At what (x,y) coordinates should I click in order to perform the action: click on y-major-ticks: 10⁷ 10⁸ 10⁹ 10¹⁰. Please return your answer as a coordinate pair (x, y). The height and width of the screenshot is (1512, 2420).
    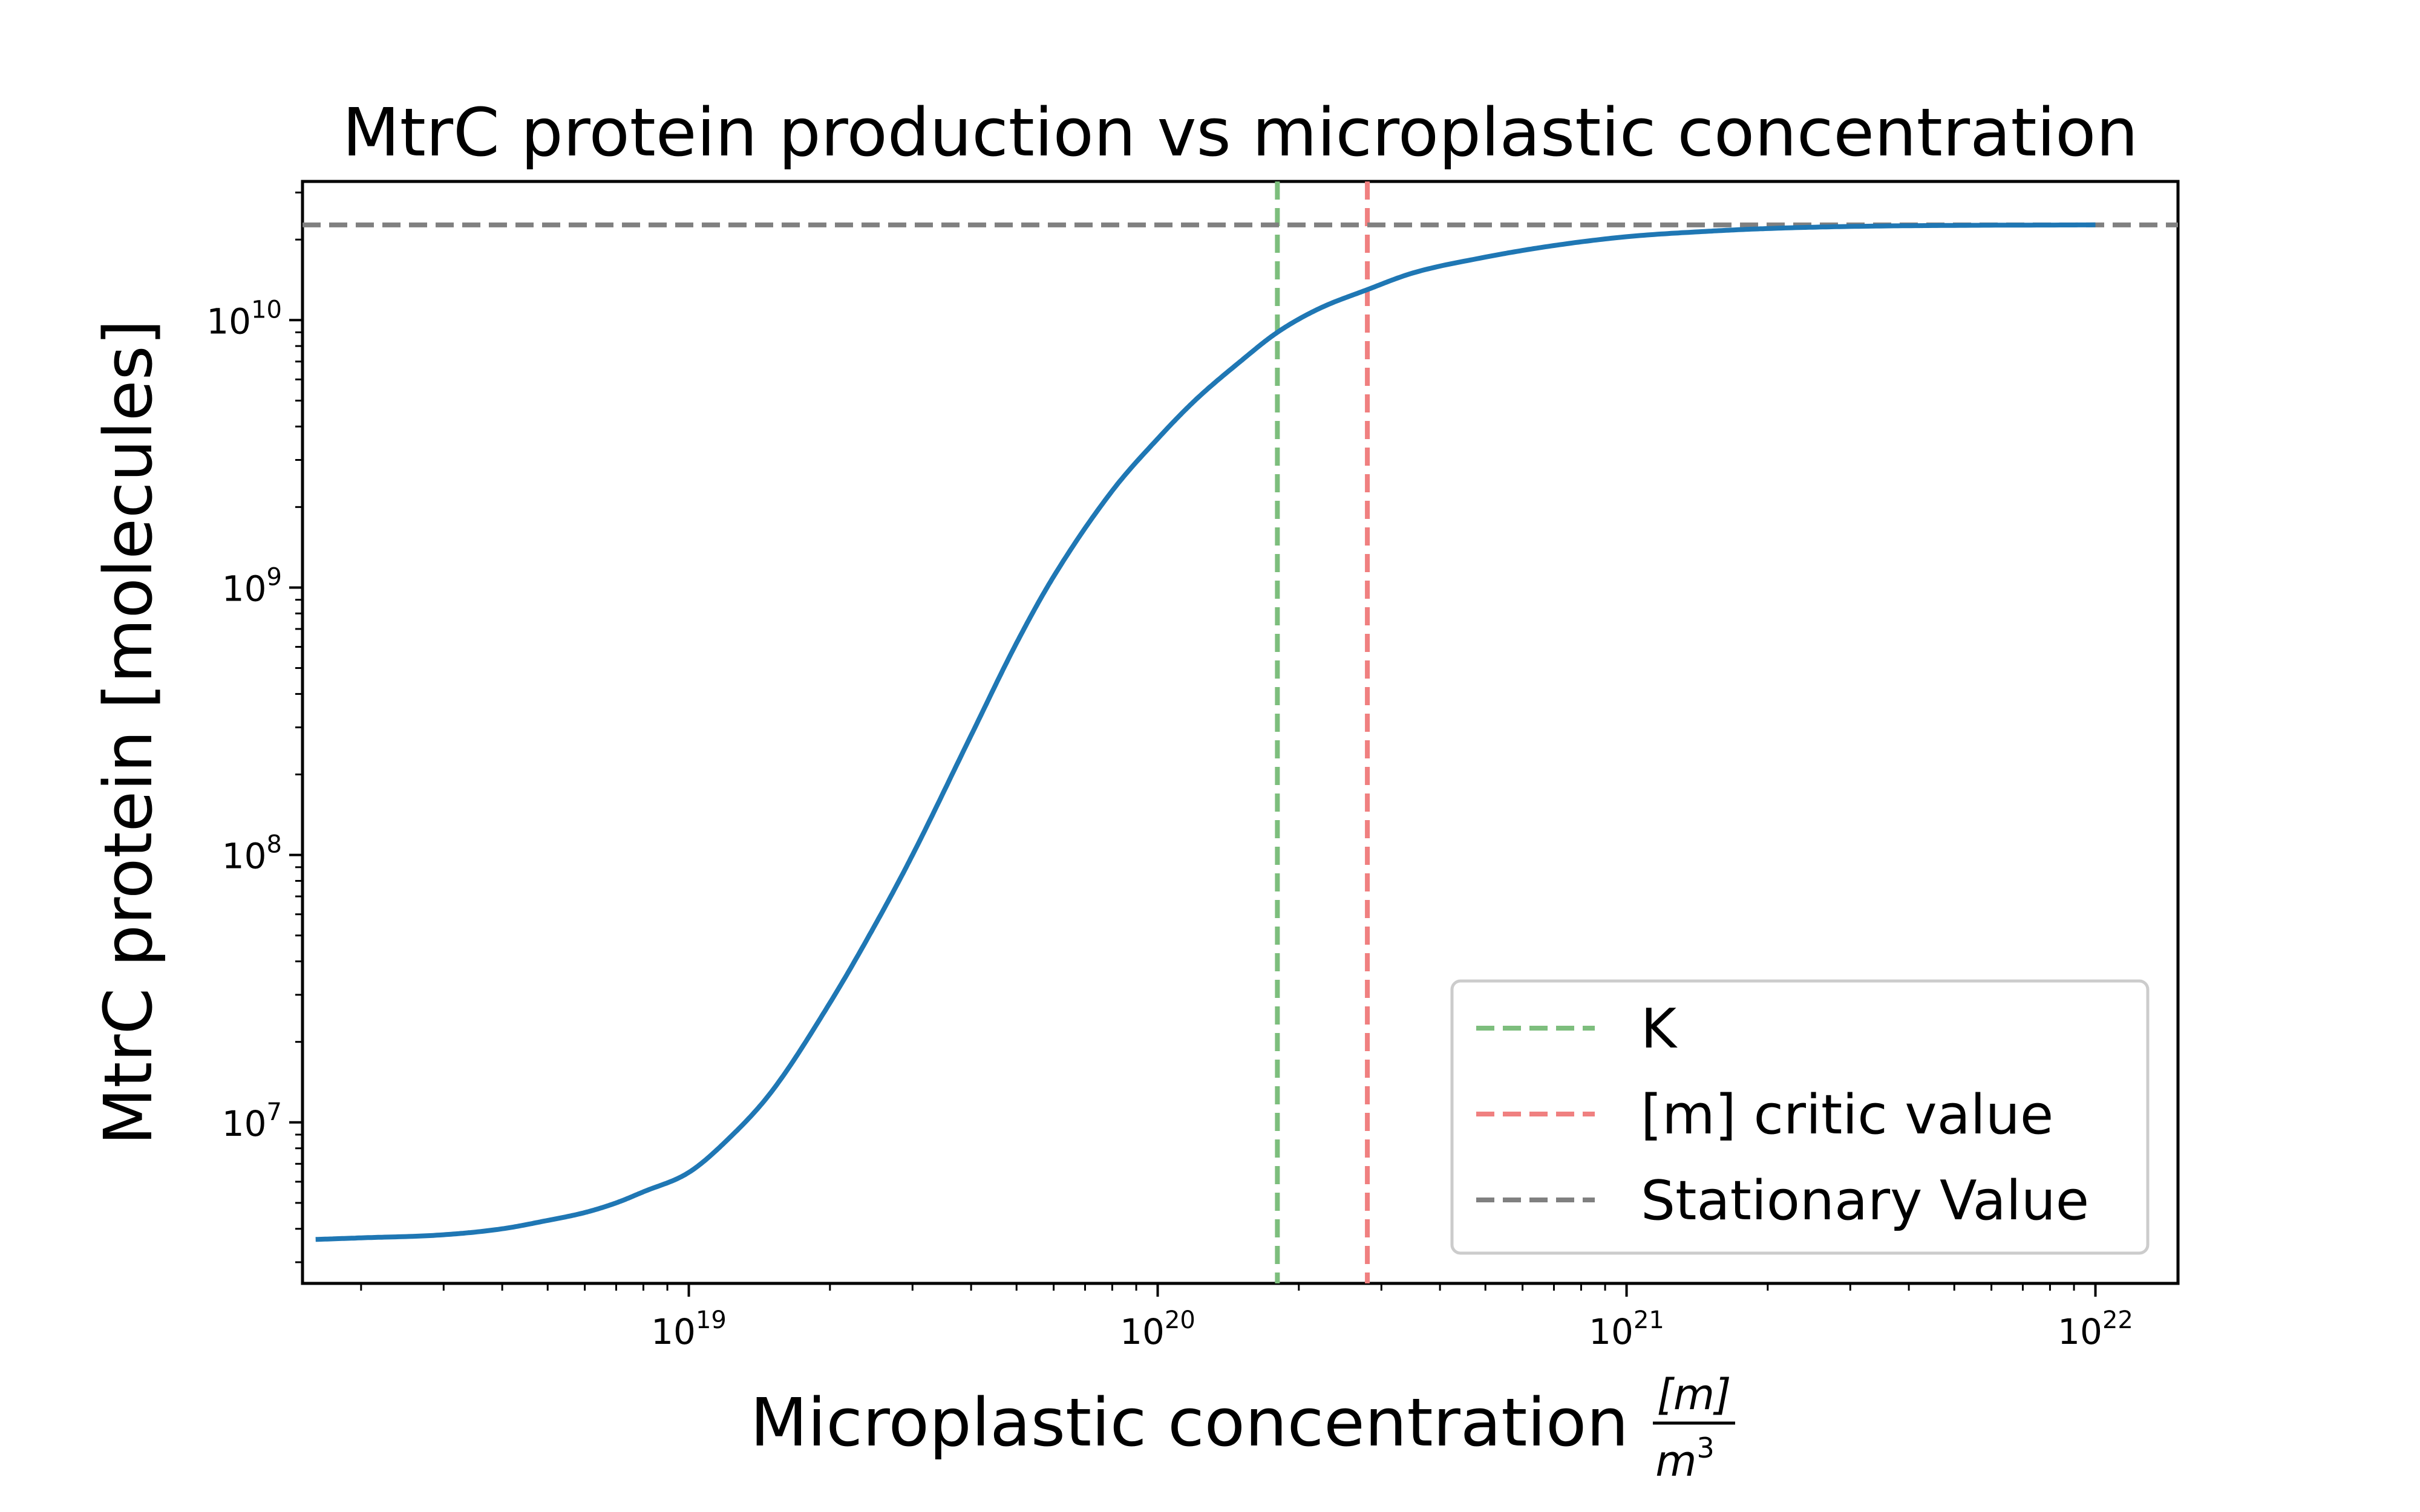
    Looking at the image, I should click on (254, 720).